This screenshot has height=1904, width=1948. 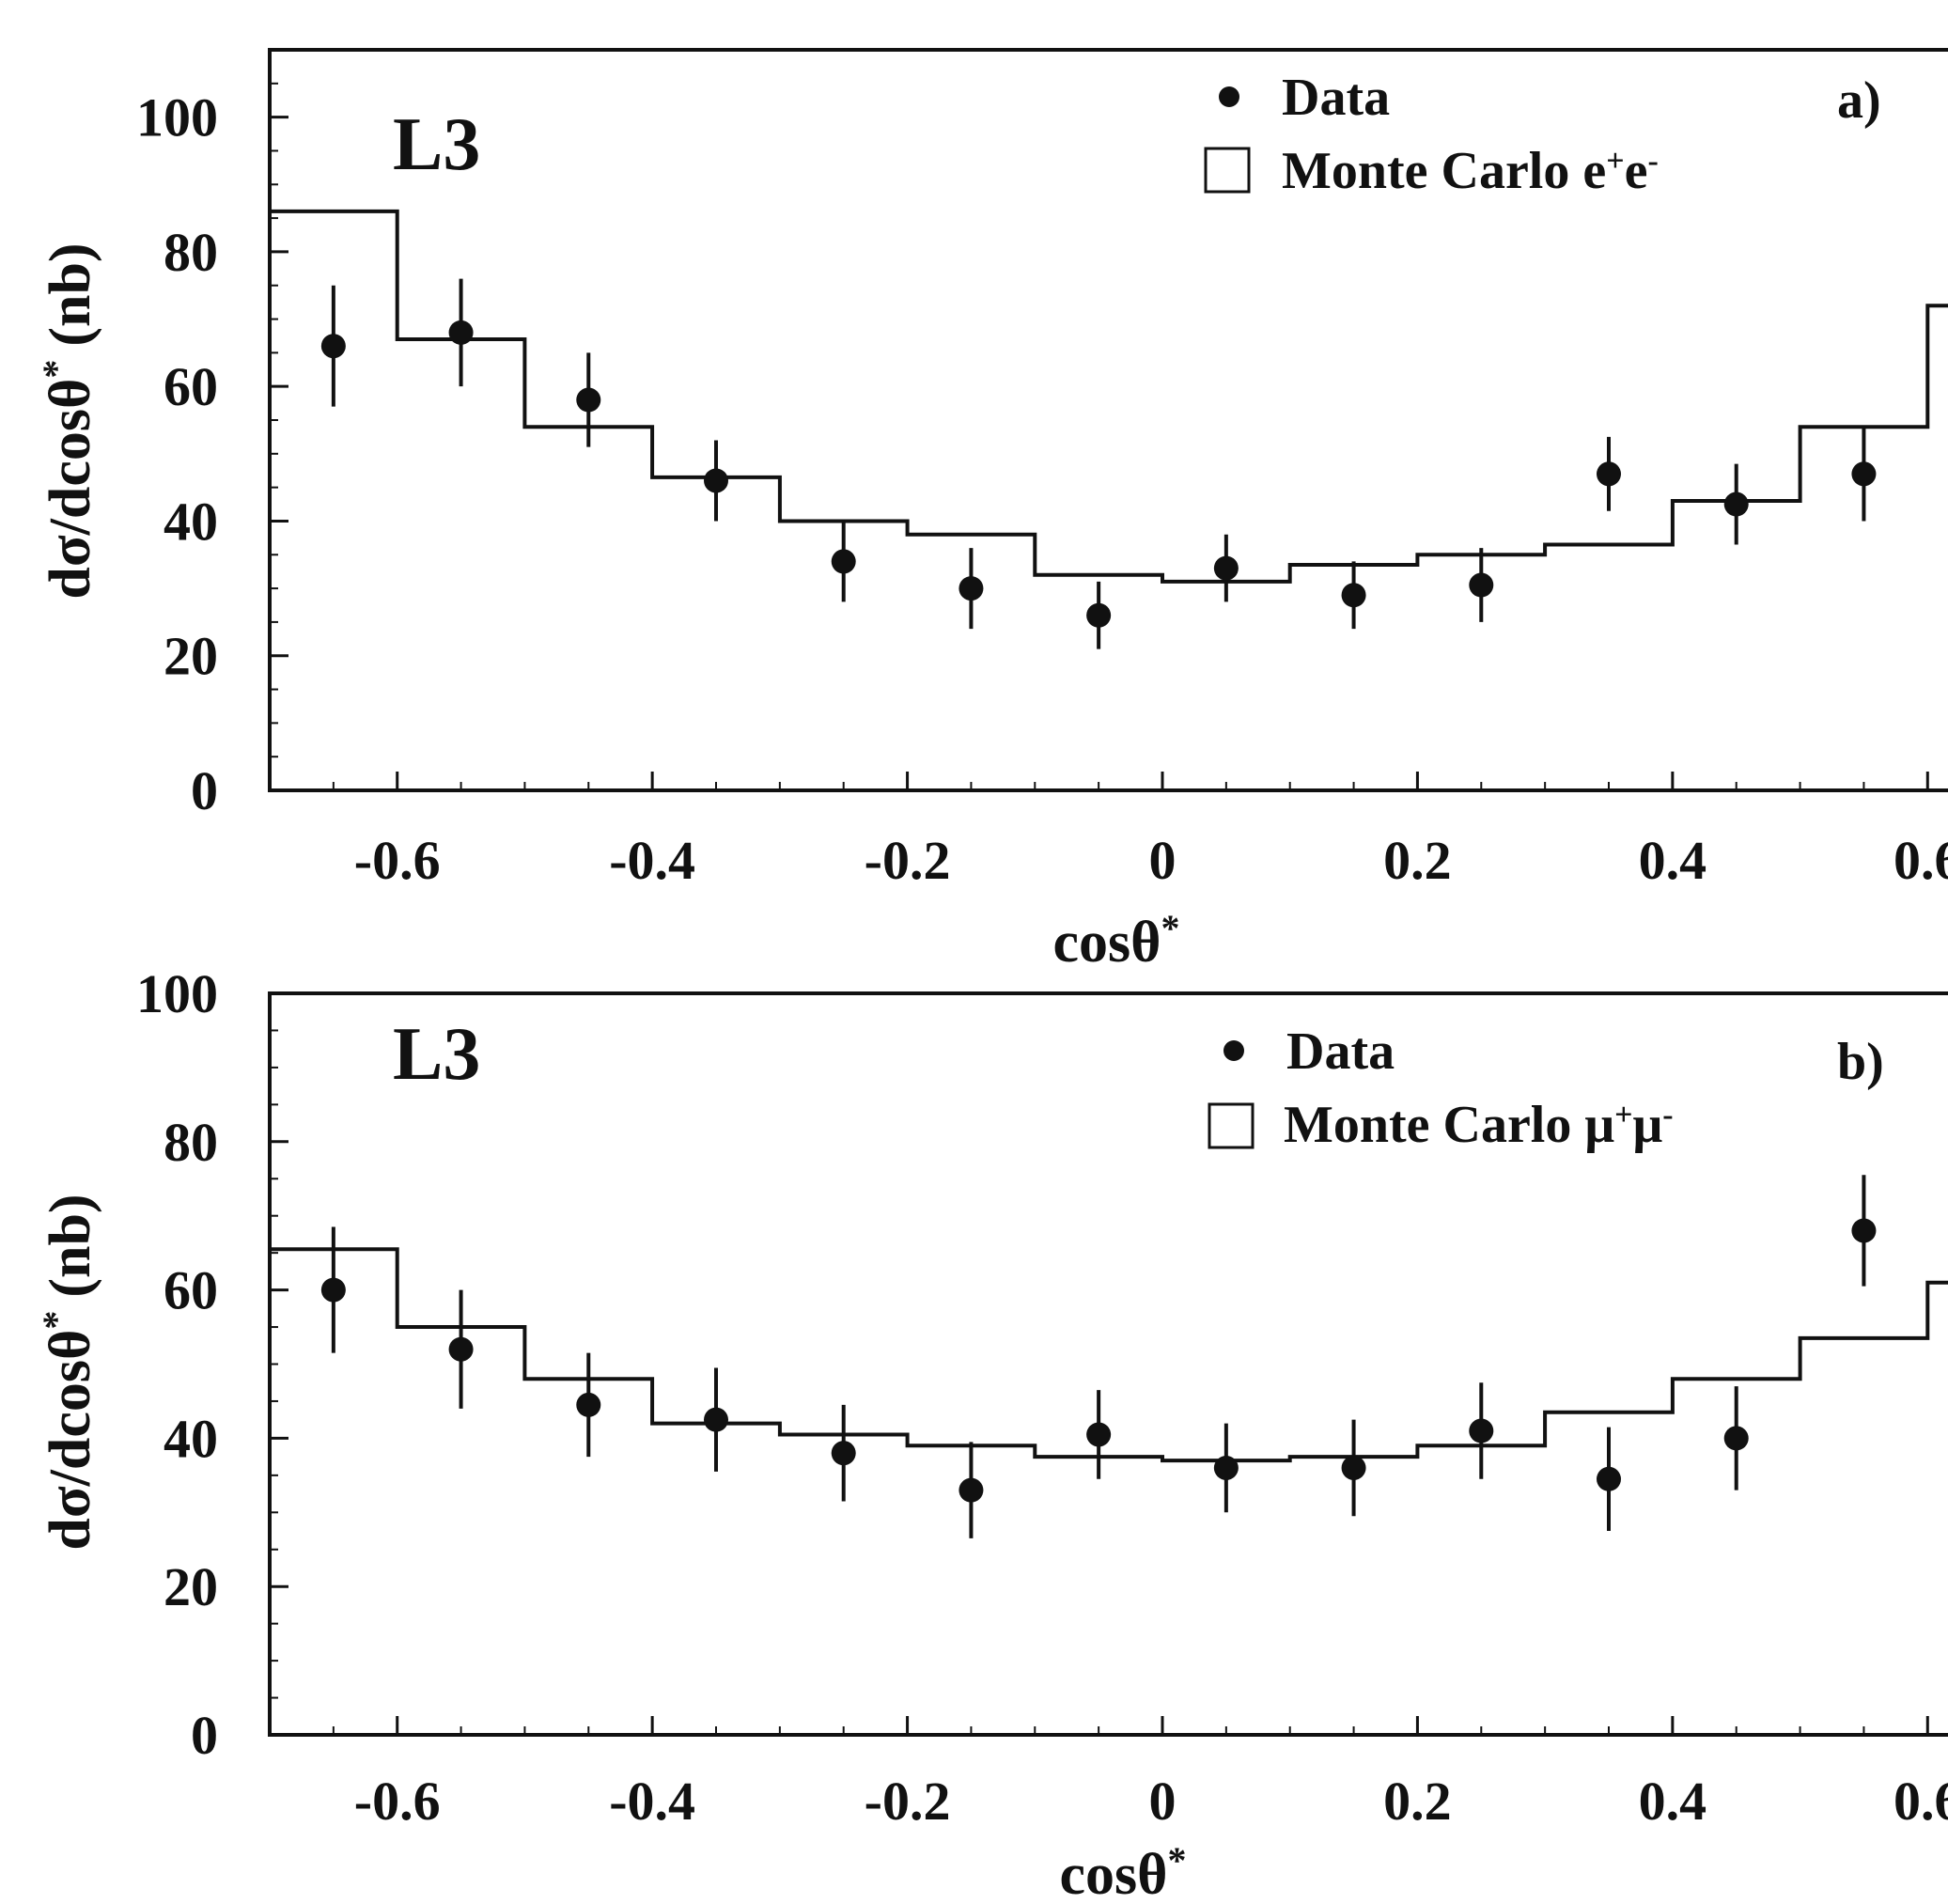 What do you see at coordinates (1479, 1125) in the screenshot?
I see `legend-mc-label: Monte Carlo μ+μ-` at bounding box center [1479, 1125].